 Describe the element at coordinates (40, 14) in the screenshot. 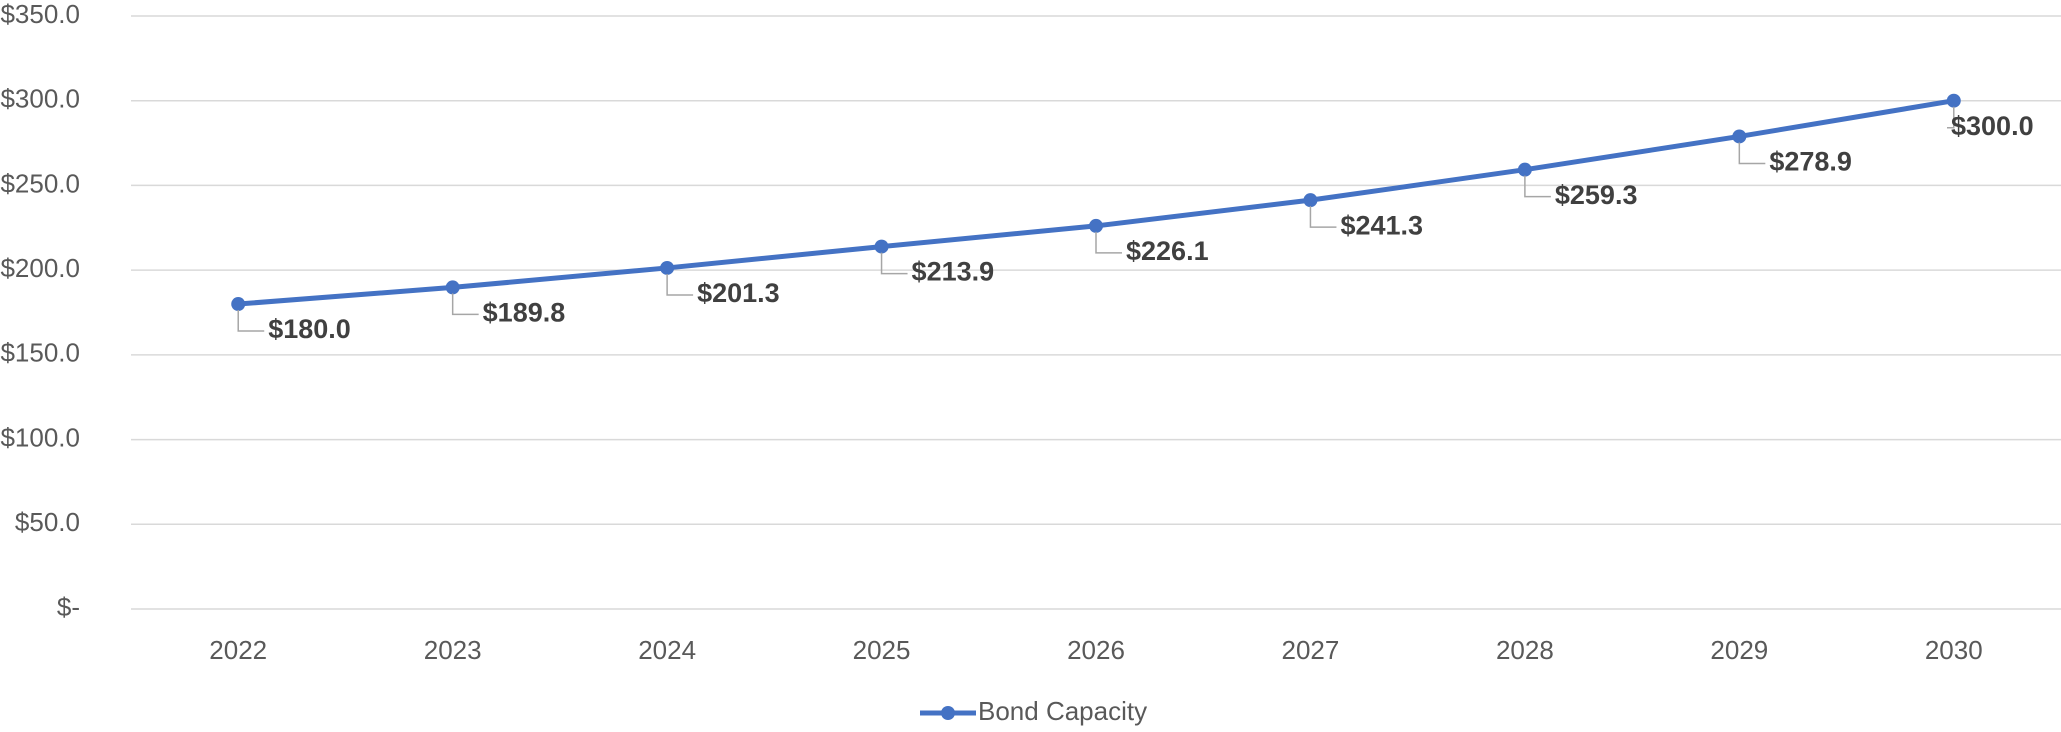

I see `y-tick-label: $350.0` at that location.